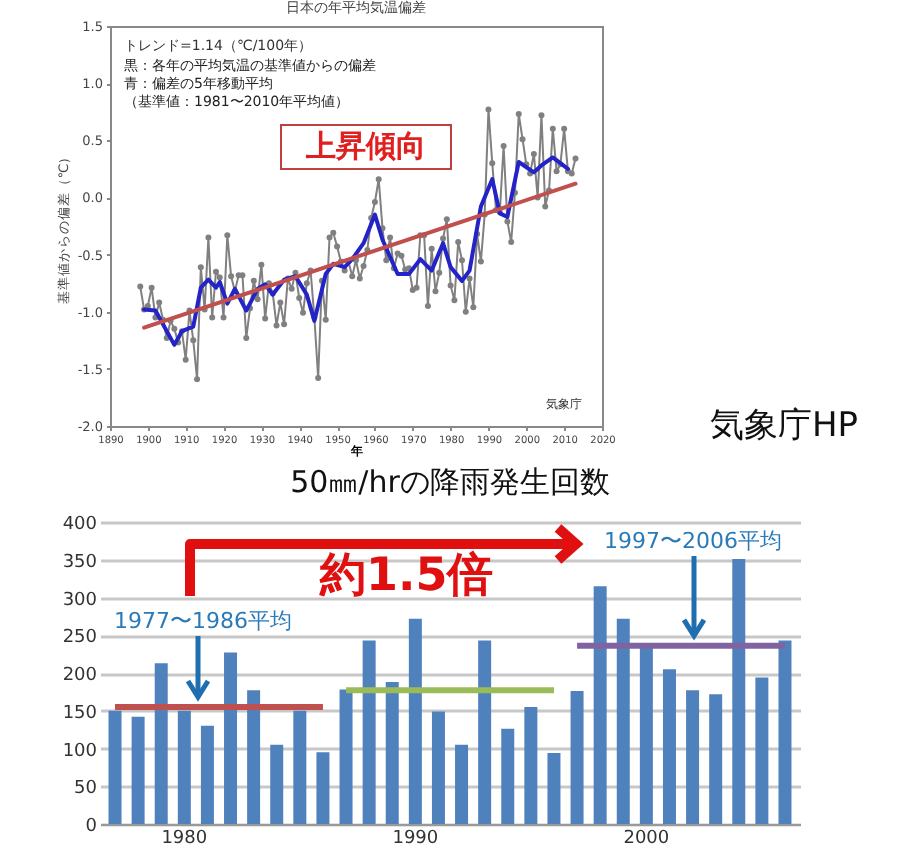 The width and height of the screenshot is (908, 862). What do you see at coordinates (80, 600) in the screenshot?
I see `y-tick-label: 300` at bounding box center [80, 600].